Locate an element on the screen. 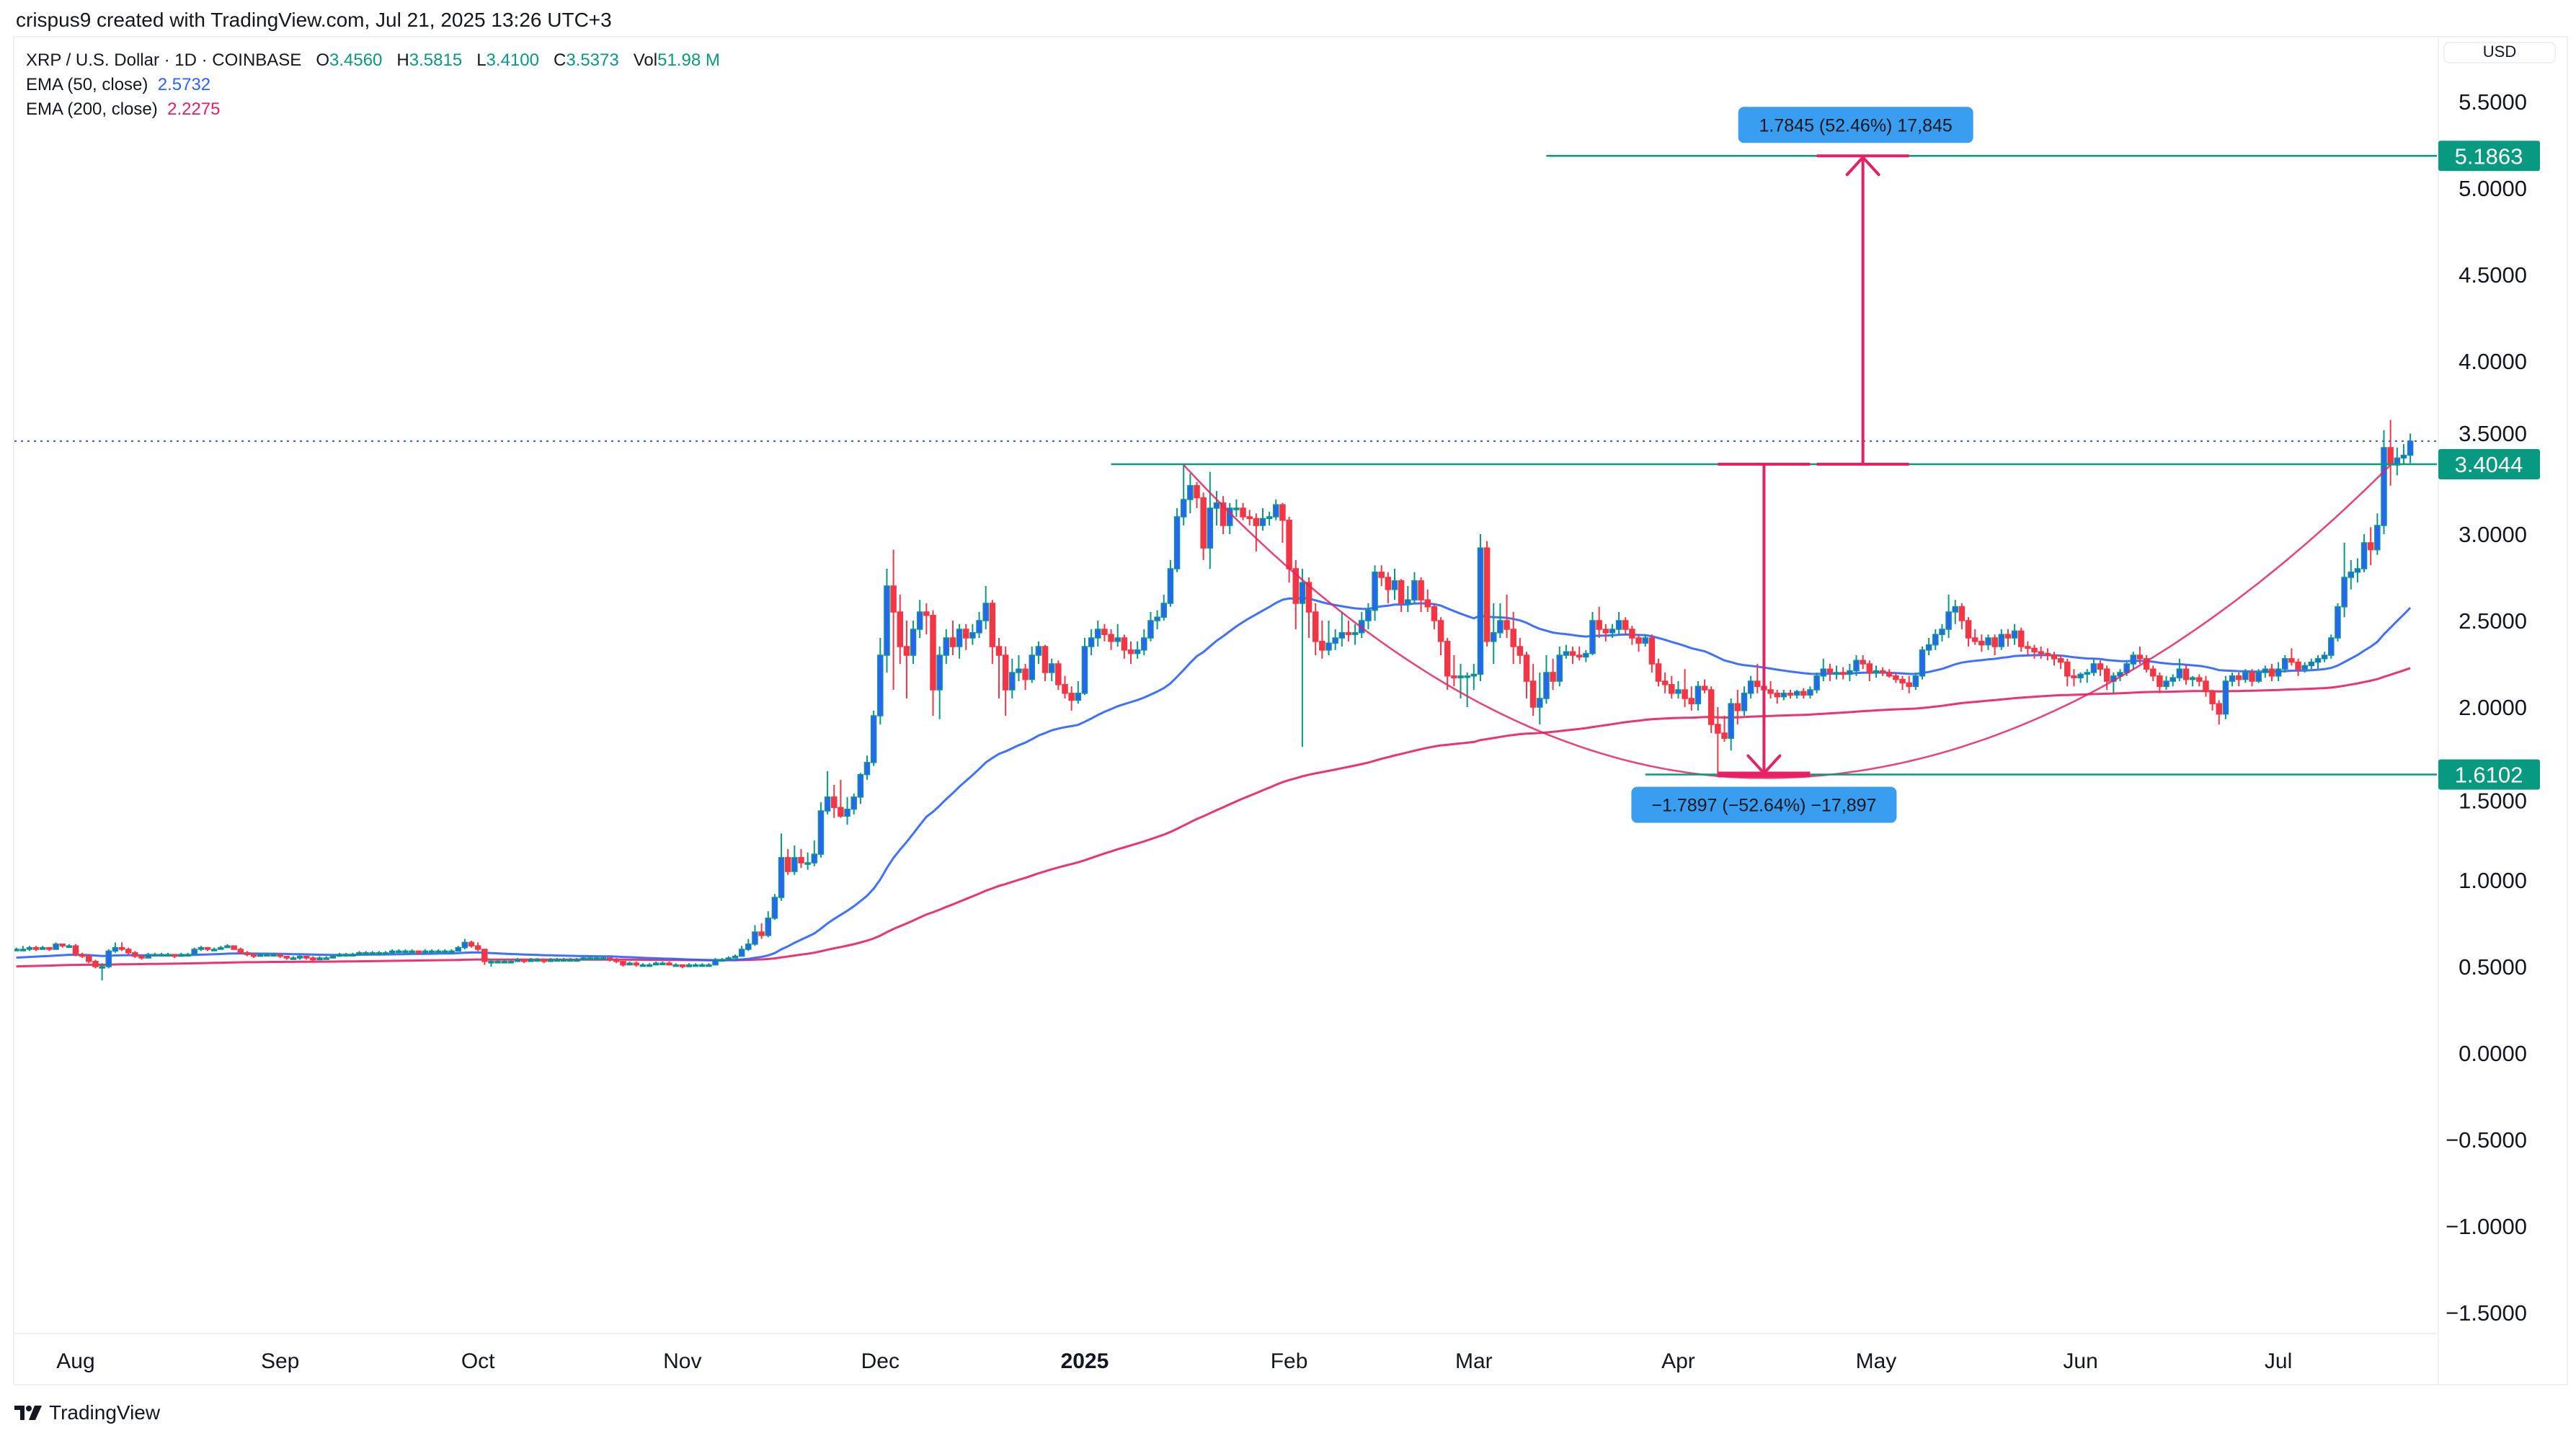 This screenshot has height=1433, width=2576. time-tick-label: Sep is located at coordinates (280, 1361).